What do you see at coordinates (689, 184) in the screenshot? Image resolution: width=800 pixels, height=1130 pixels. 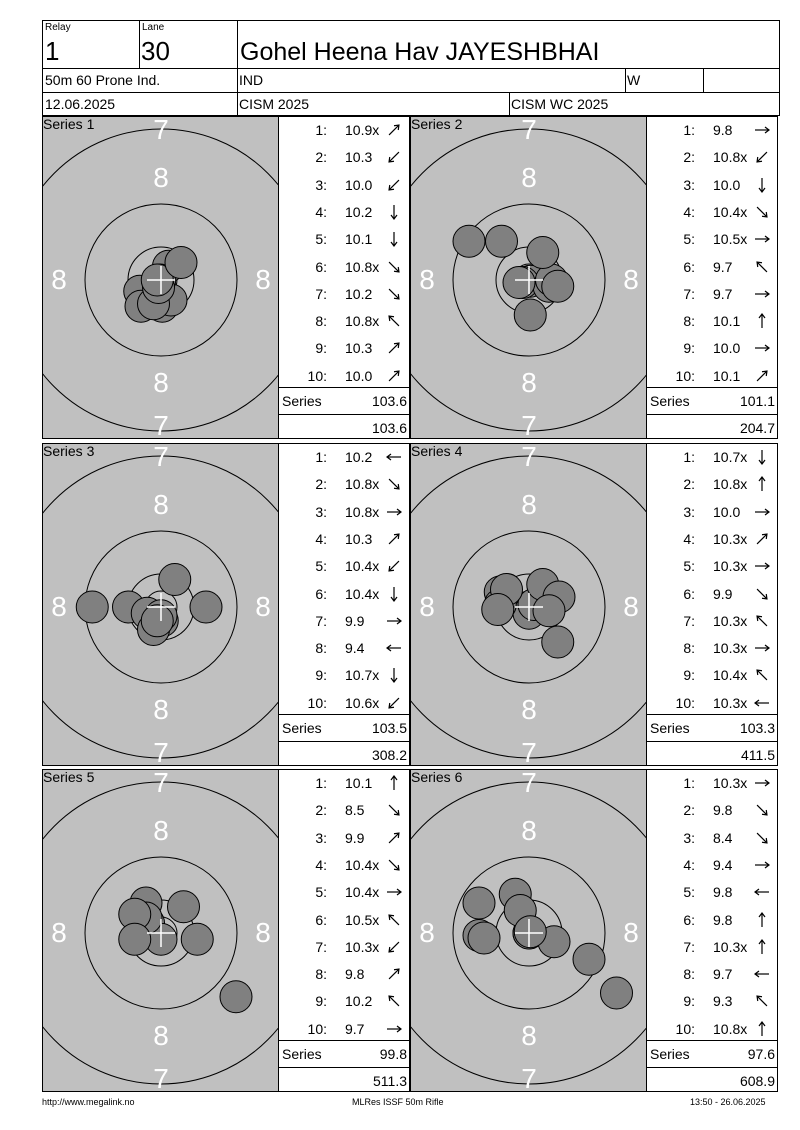 I see `shot-number: 3:` at bounding box center [689, 184].